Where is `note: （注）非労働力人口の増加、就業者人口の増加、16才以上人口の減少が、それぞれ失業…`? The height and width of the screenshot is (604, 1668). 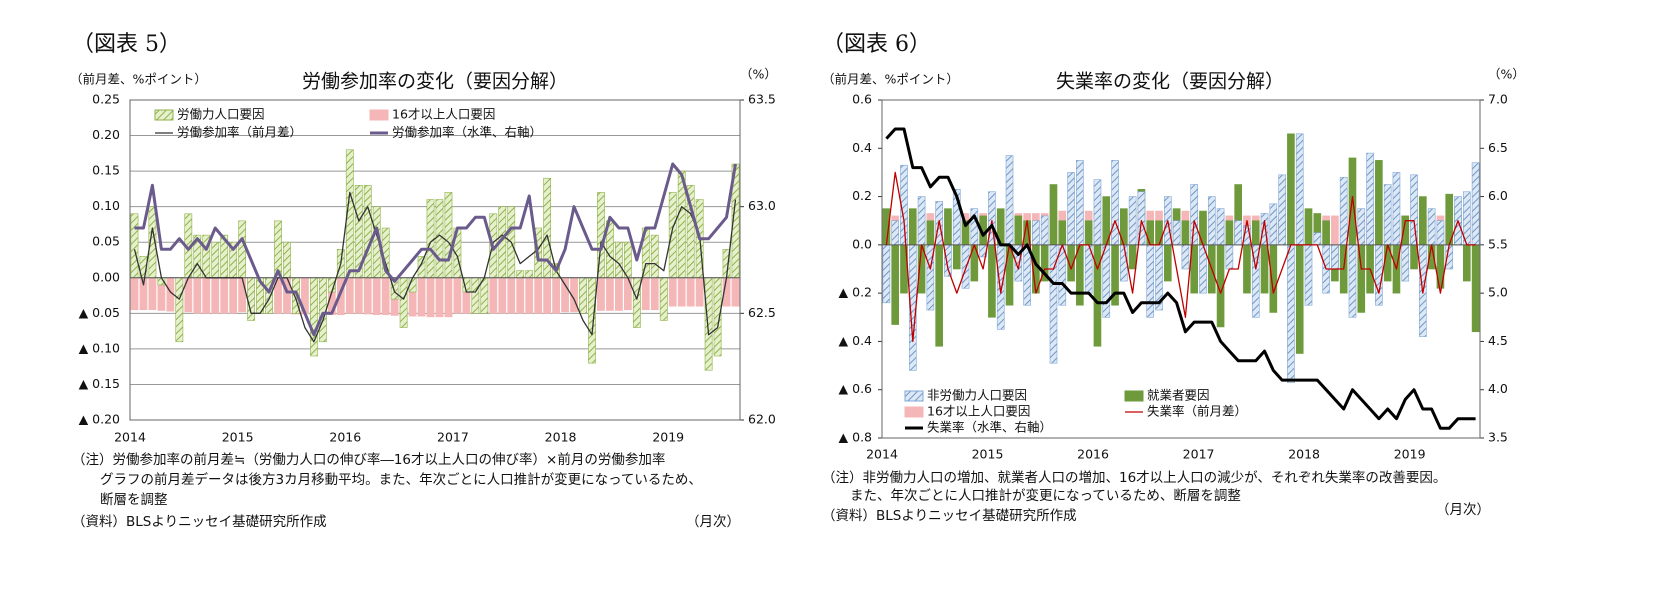
note: （注）非労働力人口の増加、就業者人口の増加、16才以上人口の減少が、それぞれ失業… is located at coordinates (1134, 477).